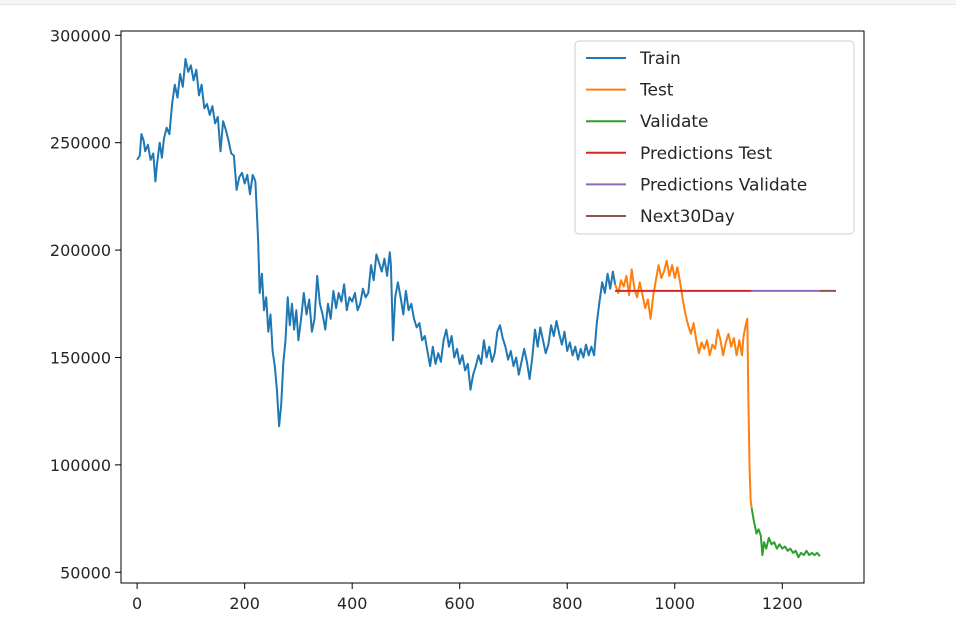  I want to click on legend-label: Validate, so click(674, 122).